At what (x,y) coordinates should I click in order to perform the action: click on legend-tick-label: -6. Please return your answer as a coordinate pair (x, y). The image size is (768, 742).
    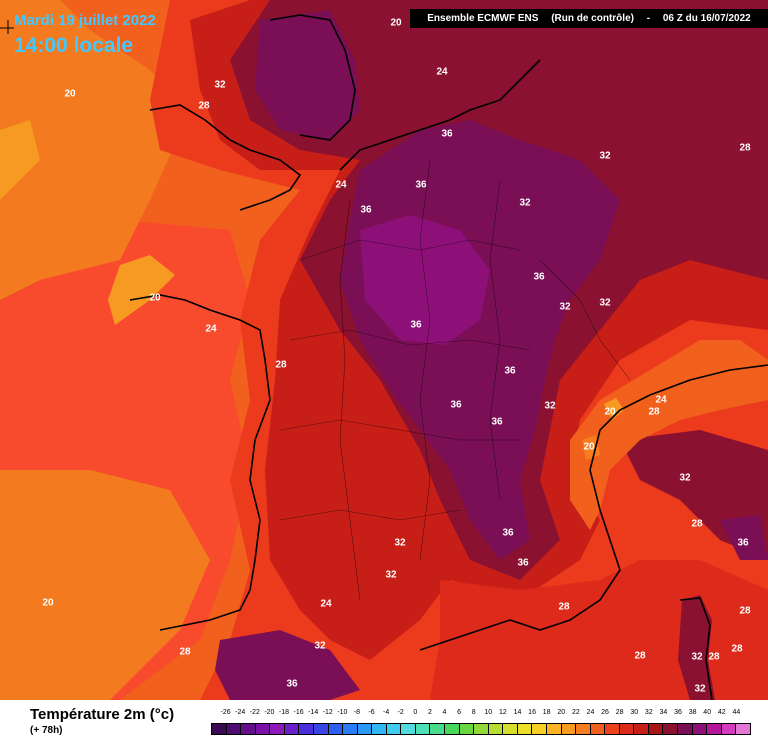
    Looking at the image, I should click on (371, 712).